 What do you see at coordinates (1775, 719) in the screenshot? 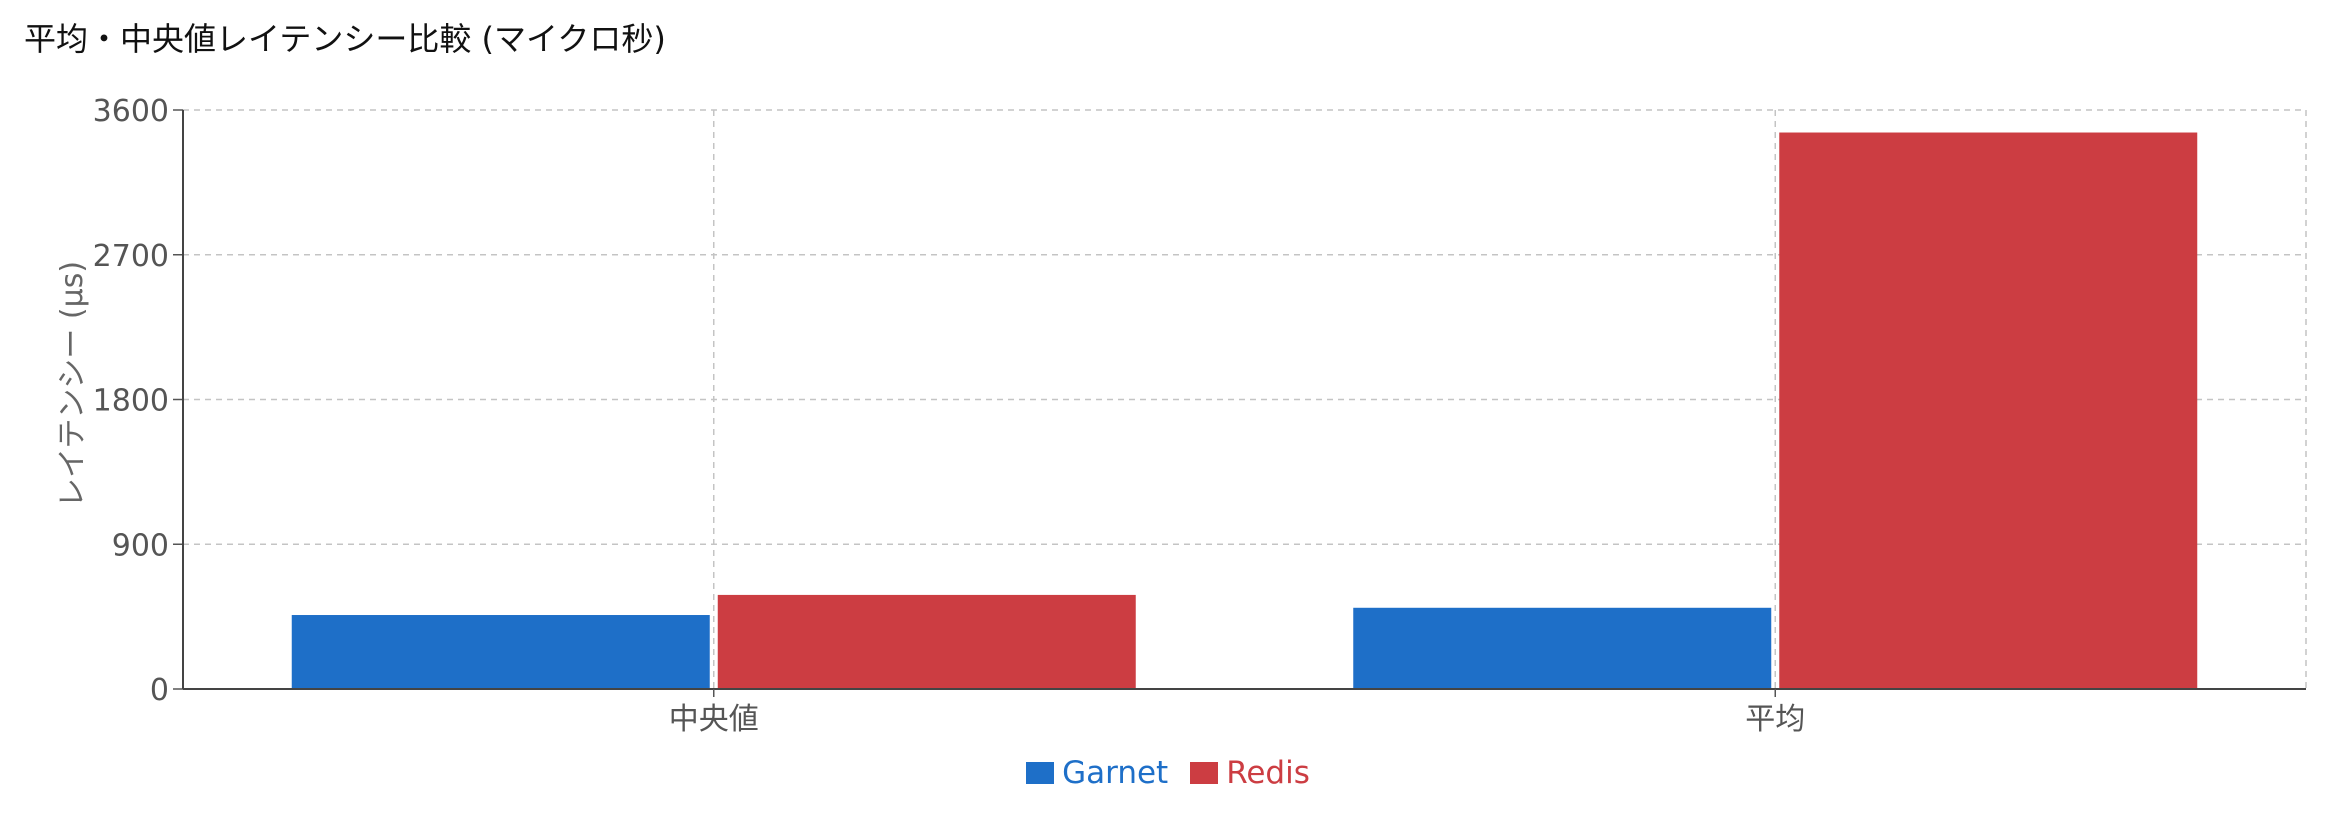
I see `x-tick-label: 平均` at bounding box center [1775, 719].